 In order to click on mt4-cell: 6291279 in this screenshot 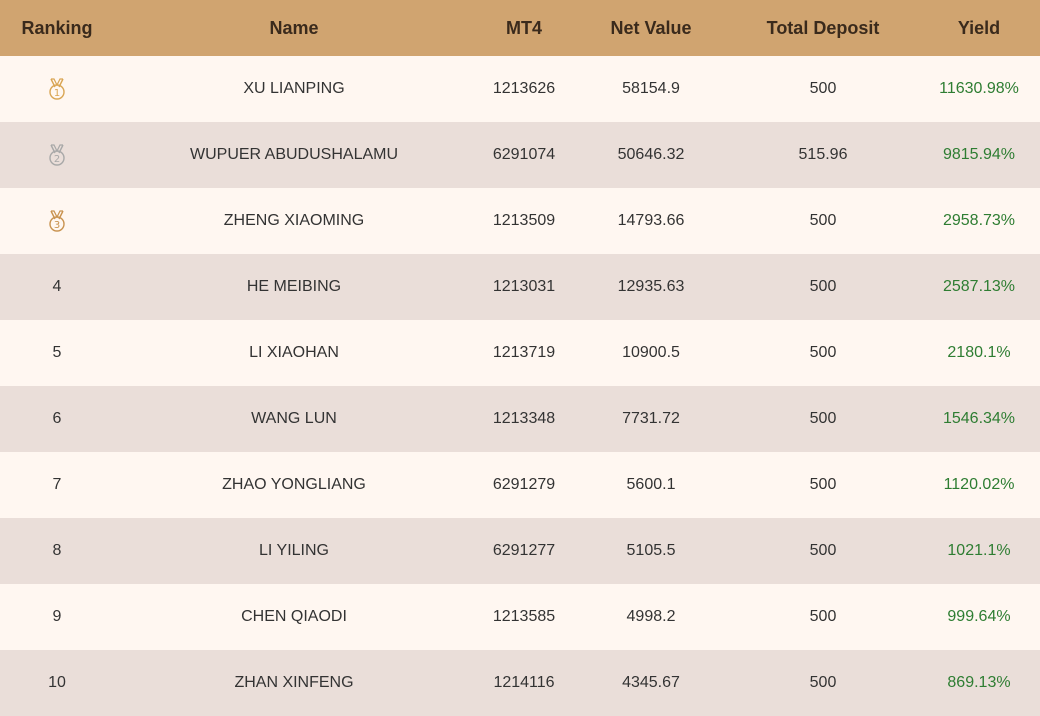, I will do `click(524, 484)`.